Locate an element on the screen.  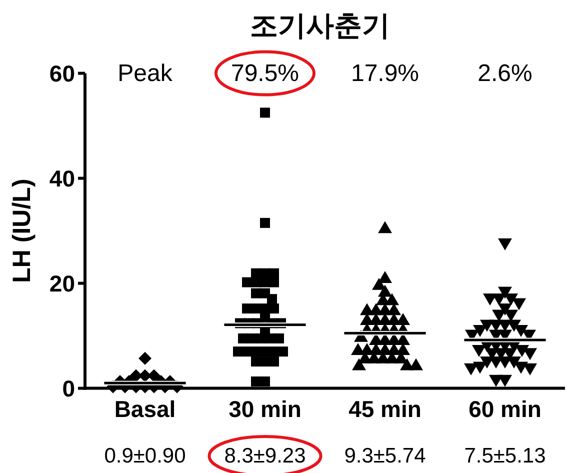
x-tick-label: 30 min is located at coordinates (265, 409).